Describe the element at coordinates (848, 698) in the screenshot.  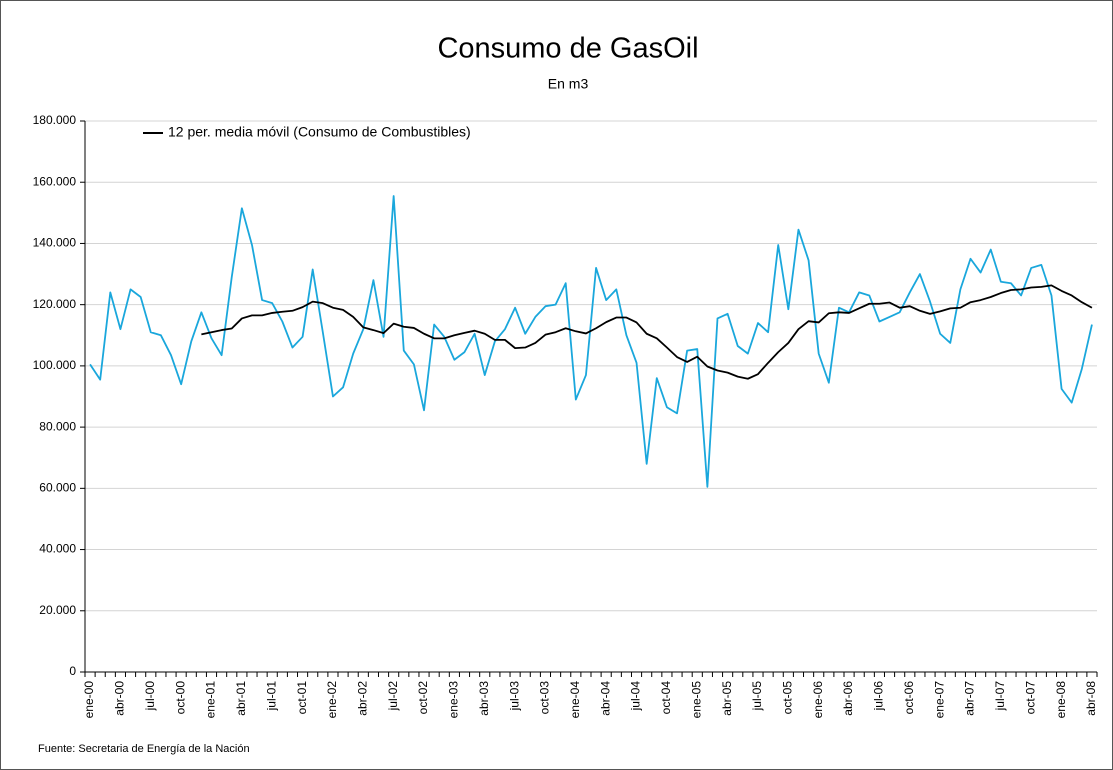
I see `x-tick-label: abr-06` at that location.